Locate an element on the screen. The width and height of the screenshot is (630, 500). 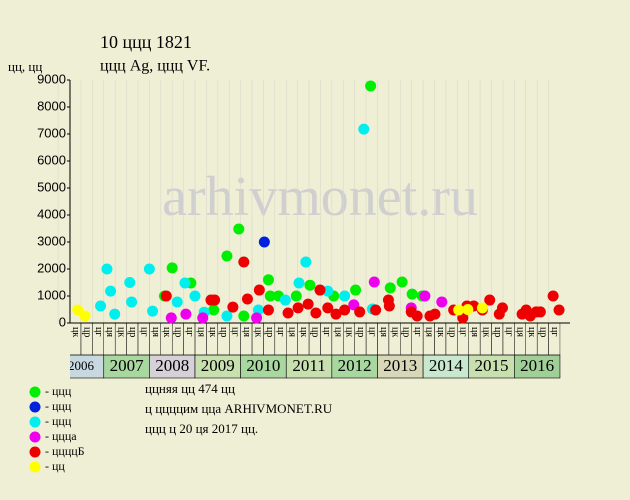
y-tick-label: 9000 is located at coordinates (51, 78).